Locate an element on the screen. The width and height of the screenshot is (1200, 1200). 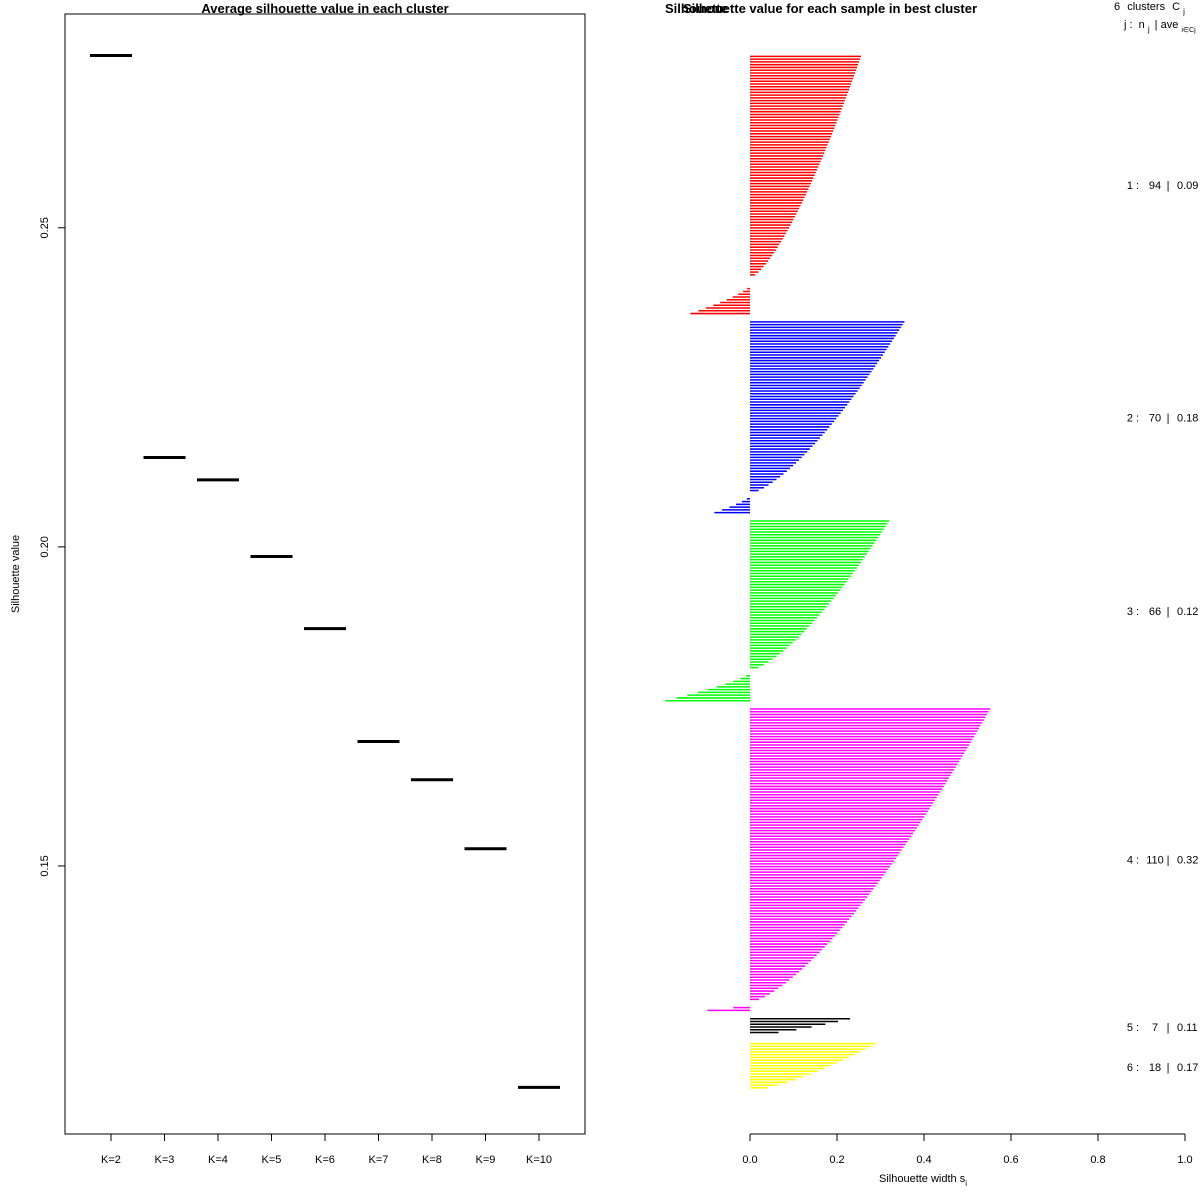
right-x-tick-label: 0.4 is located at coordinates (923, 1160).